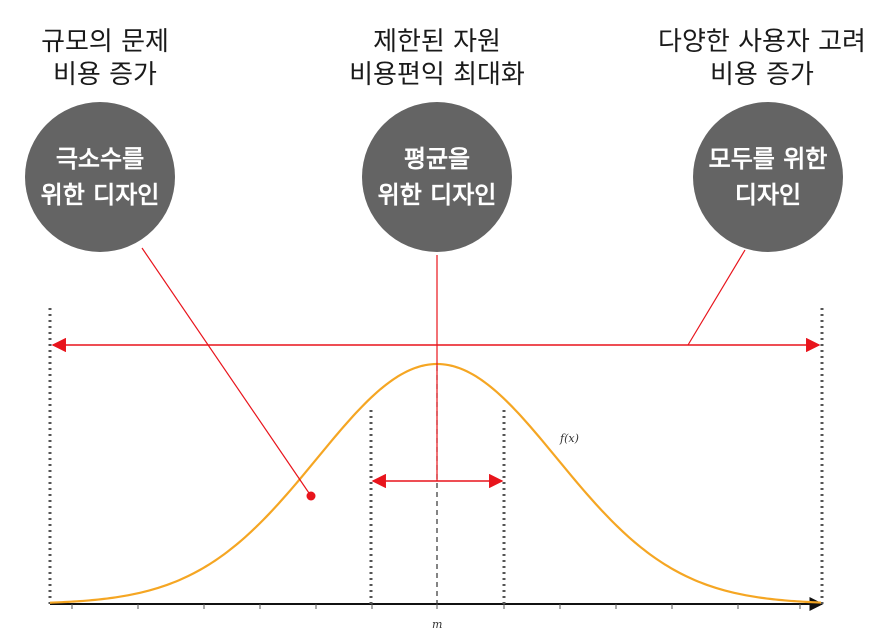 The image size is (882, 640). I want to click on left-label-line1: 규모의 문제, so click(105, 42).